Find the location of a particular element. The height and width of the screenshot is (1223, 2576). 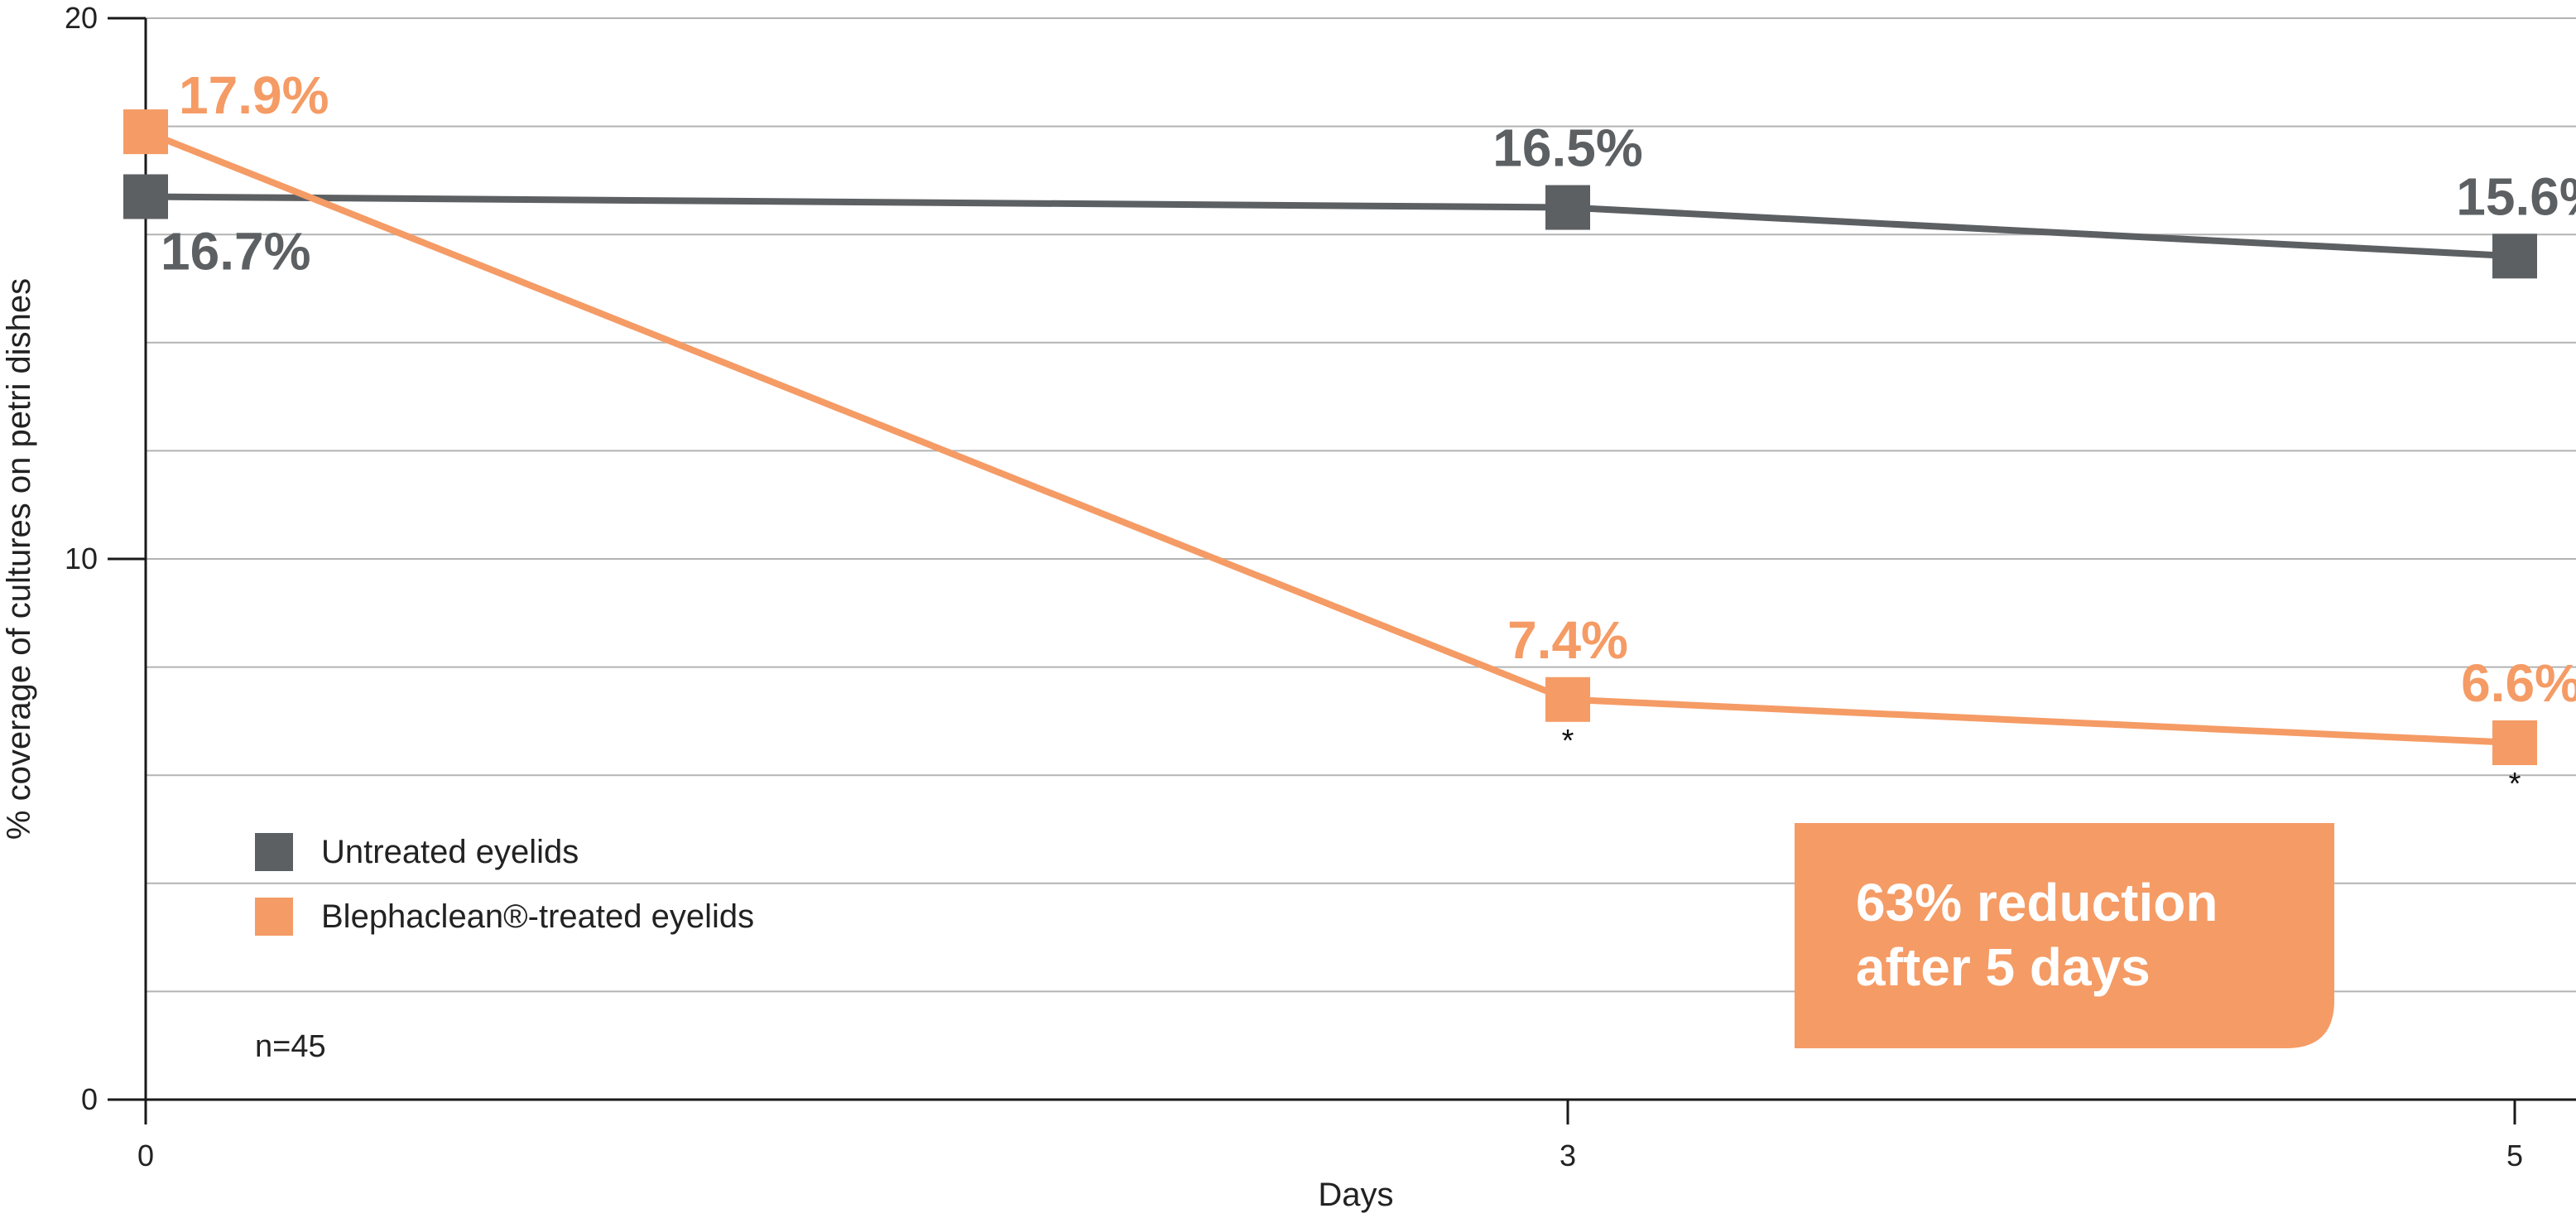

data-label-2: 15.6% is located at coordinates (2516, 196).